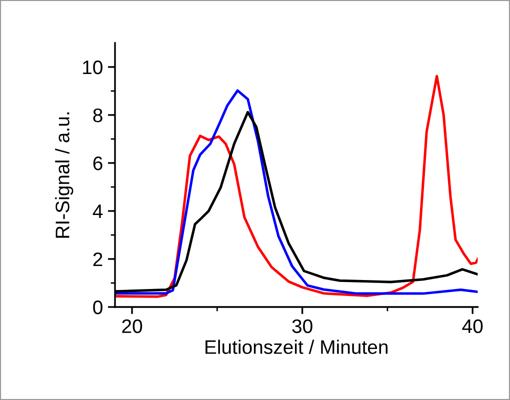 This screenshot has height=400, width=510. Describe the element at coordinates (97, 115) in the screenshot. I see `y-tick-label: 8` at that location.